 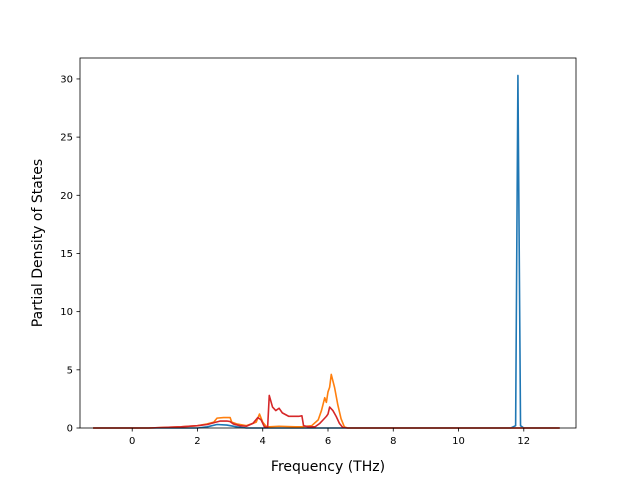 I want to click on y-tick-label: 5, so click(x=70, y=370).